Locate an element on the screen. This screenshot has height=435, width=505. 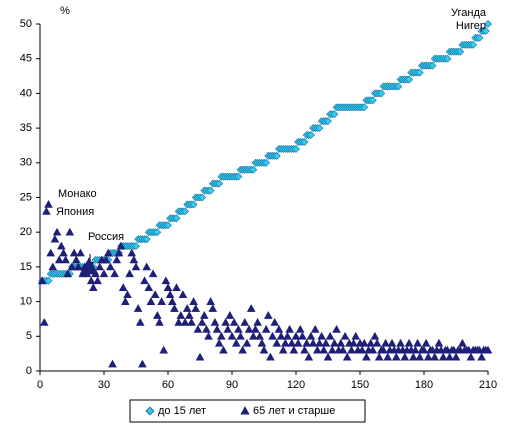
annotation: Нигер is located at coordinates (471, 26).